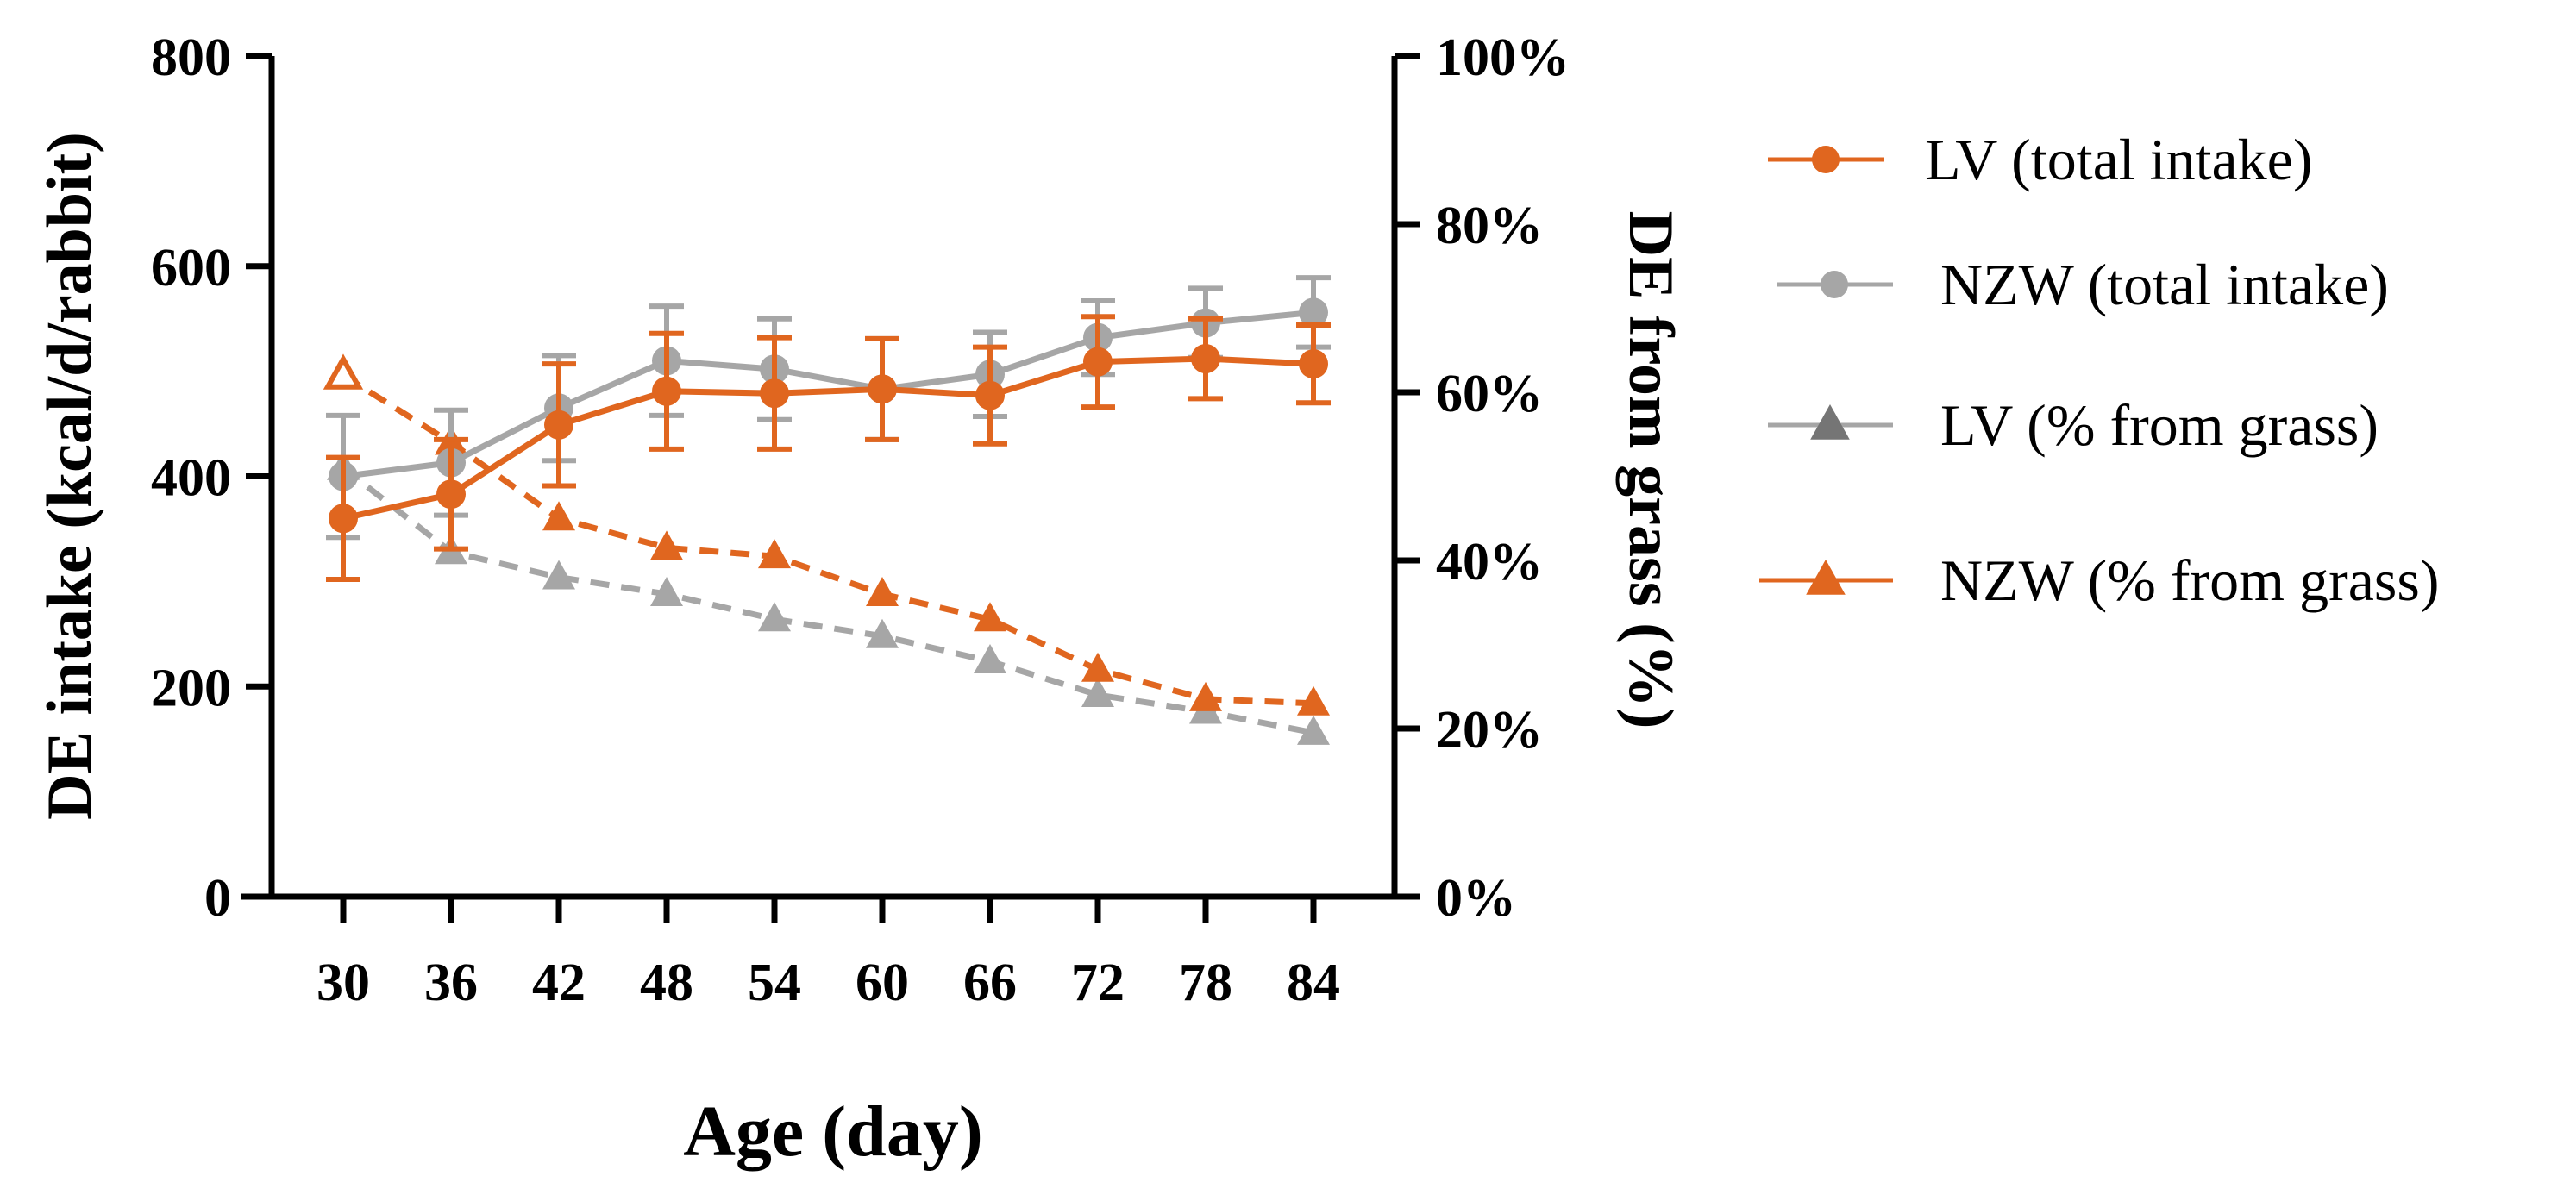  Describe the element at coordinates (2189, 580) in the screenshot. I see `legend-label: NZW (% from grass)` at that location.